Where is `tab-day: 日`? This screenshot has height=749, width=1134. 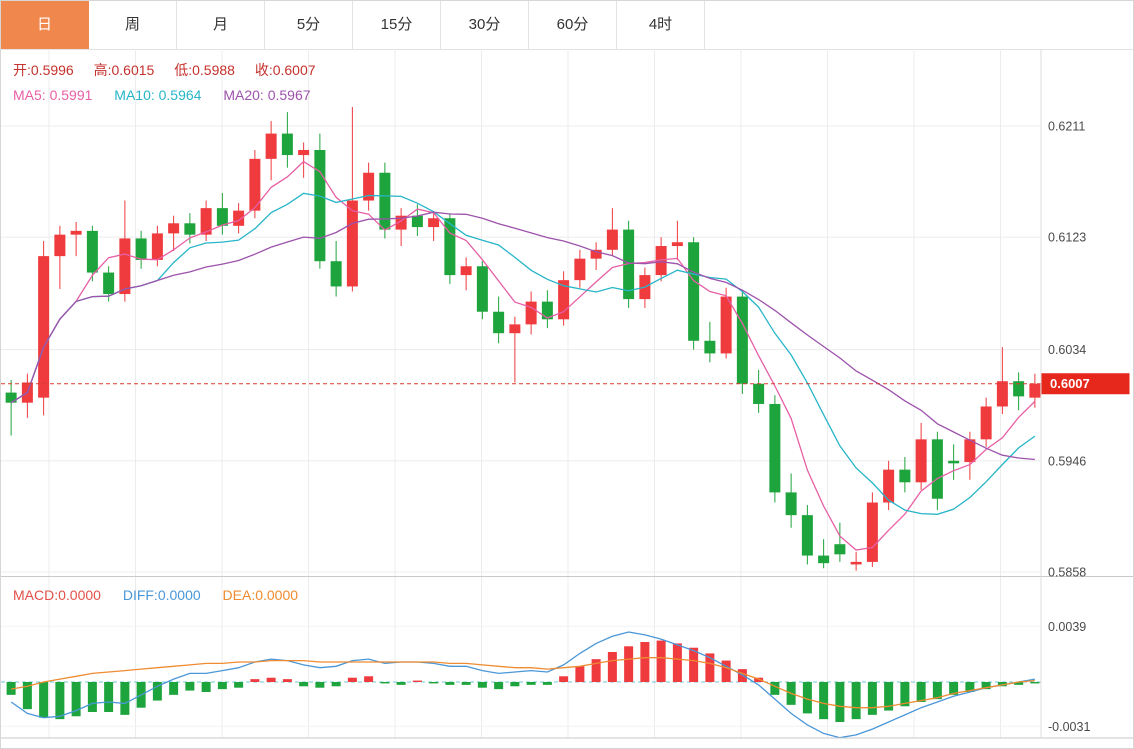 tab-day: 日 is located at coordinates (45, 25).